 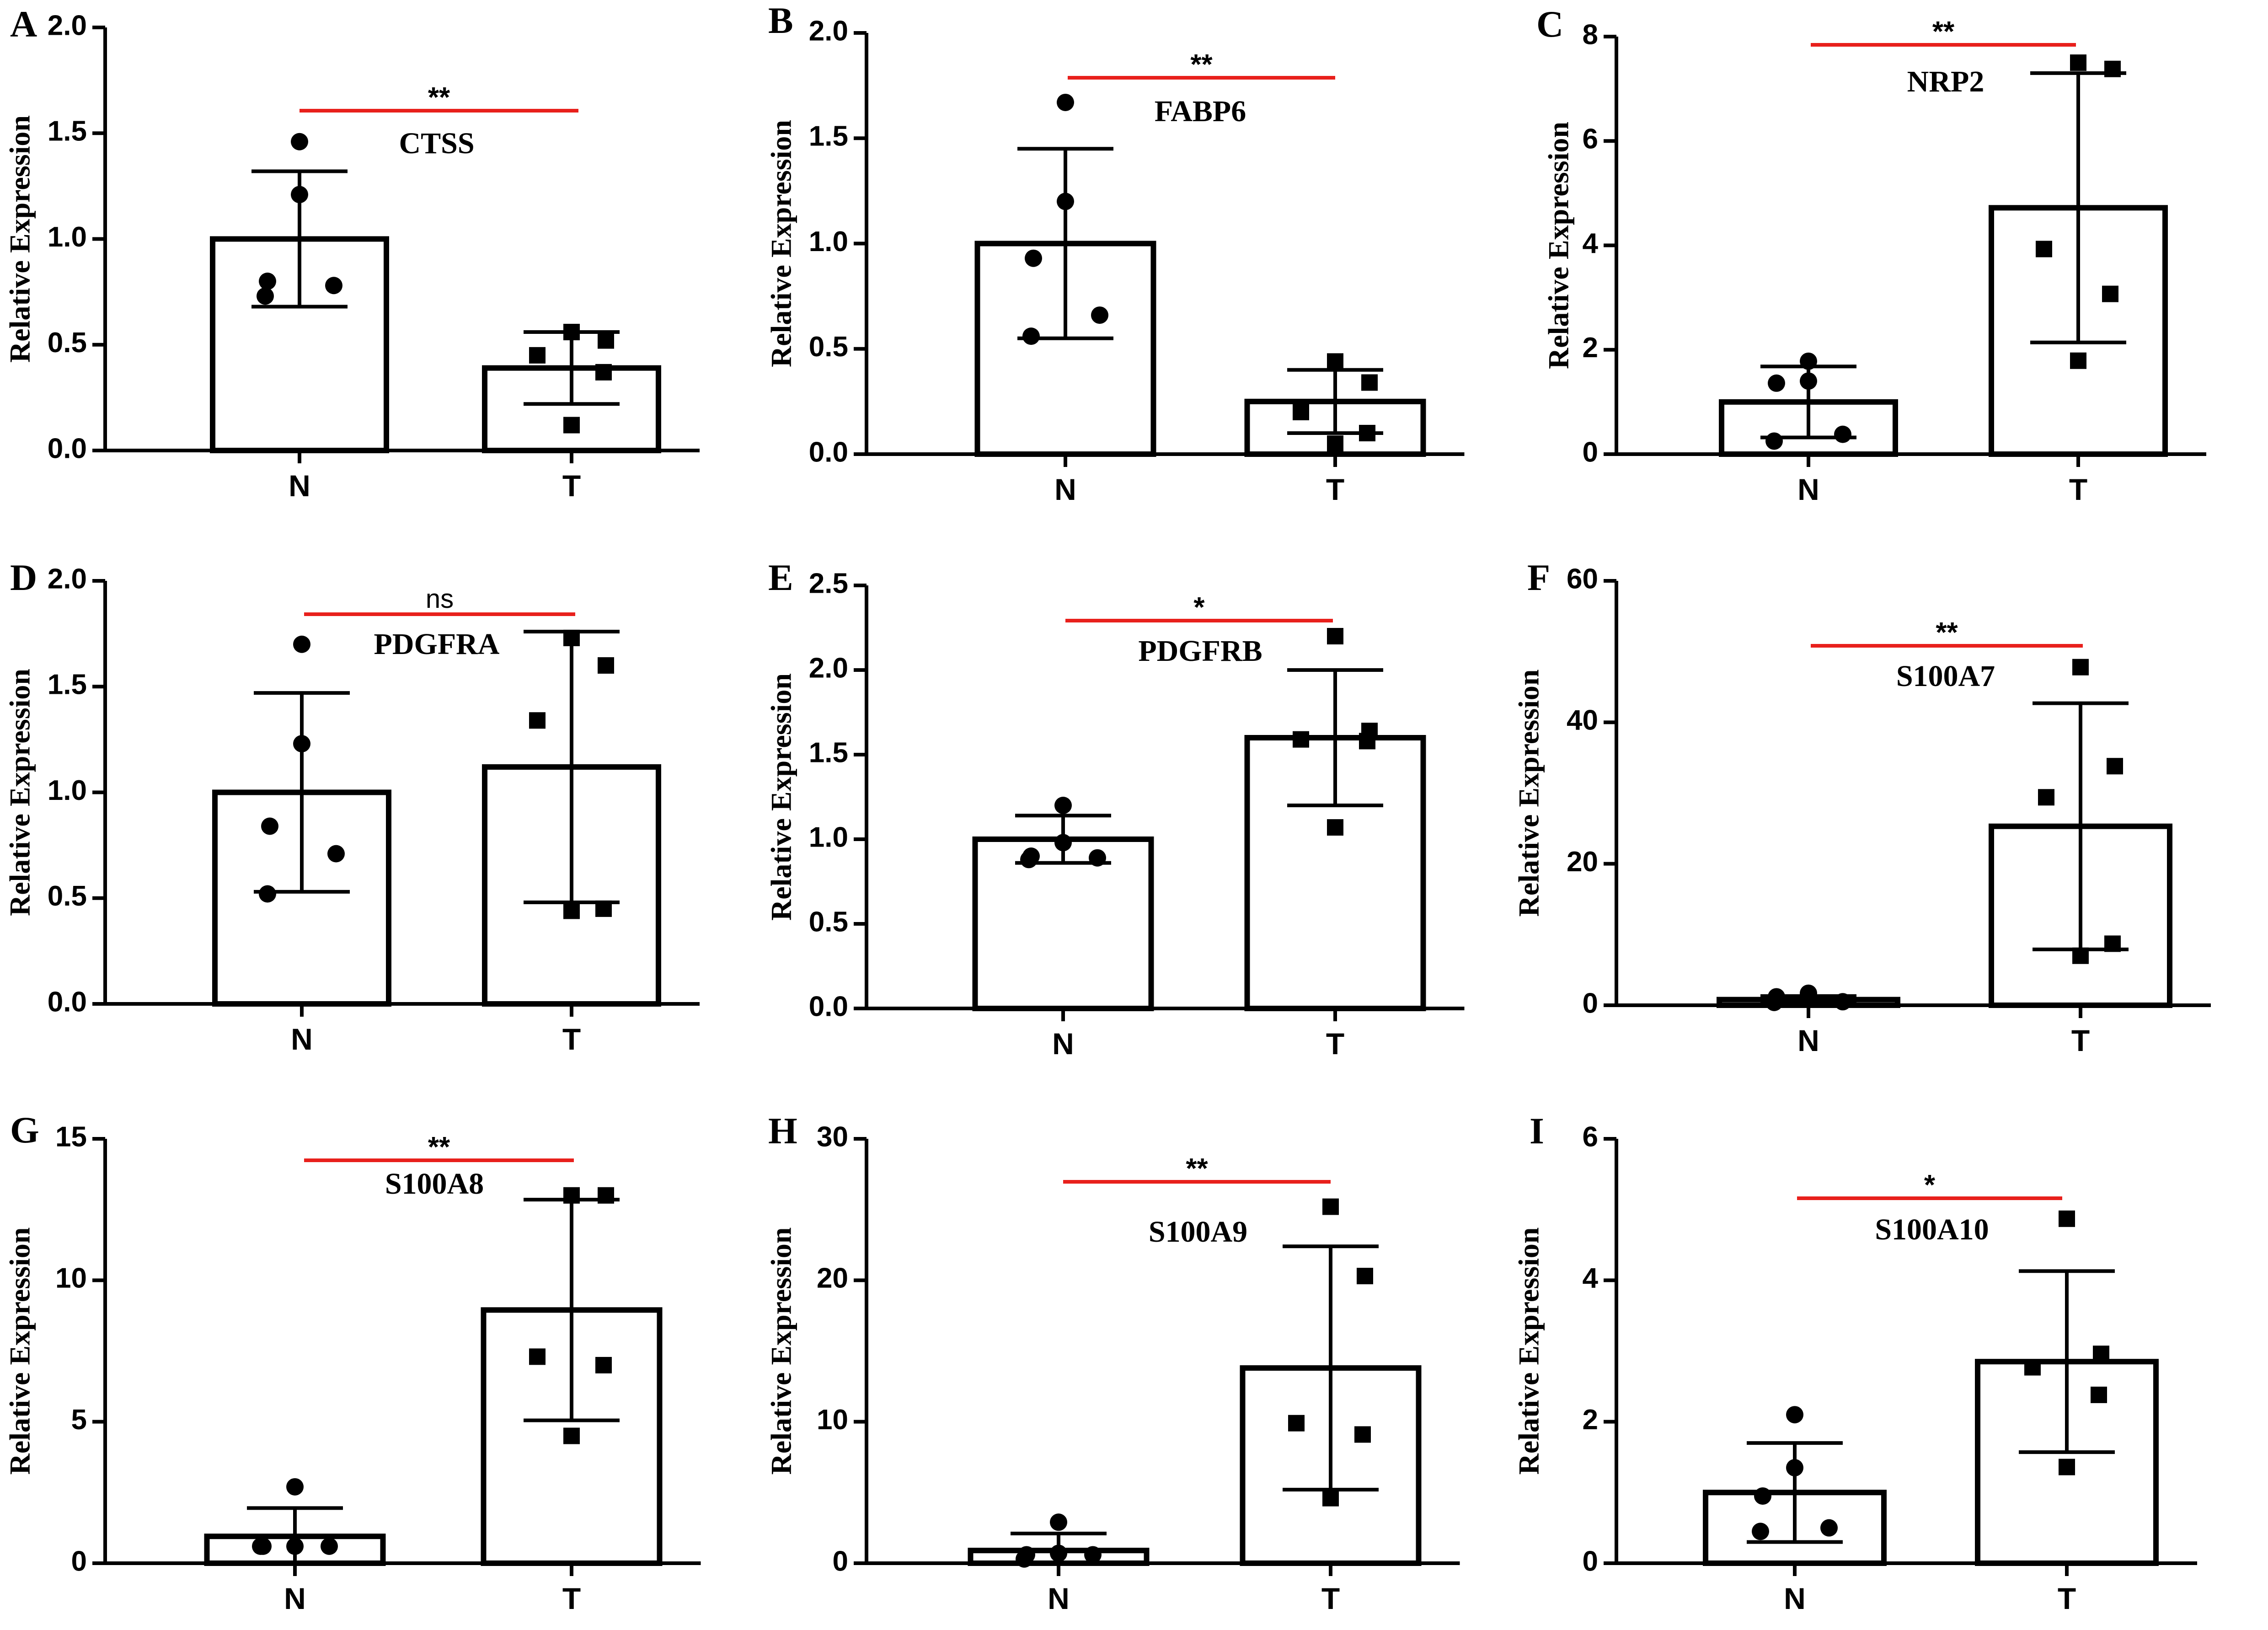 What do you see at coordinates (1582, 720) in the screenshot?
I see `y-tick-label: 40` at bounding box center [1582, 720].